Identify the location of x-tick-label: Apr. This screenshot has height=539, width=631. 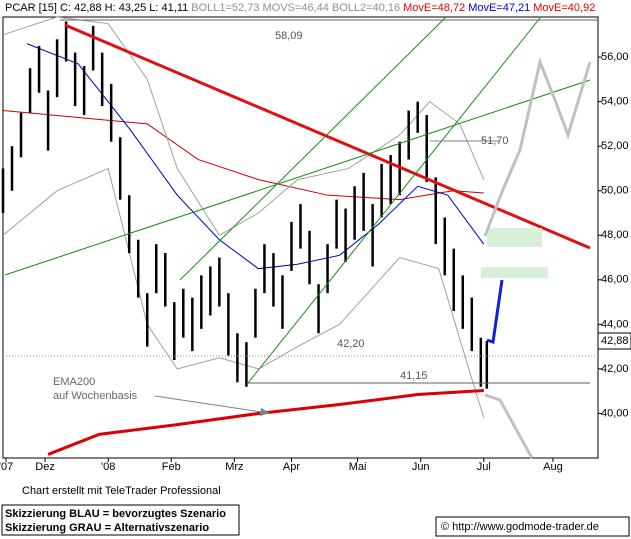
(291, 467).